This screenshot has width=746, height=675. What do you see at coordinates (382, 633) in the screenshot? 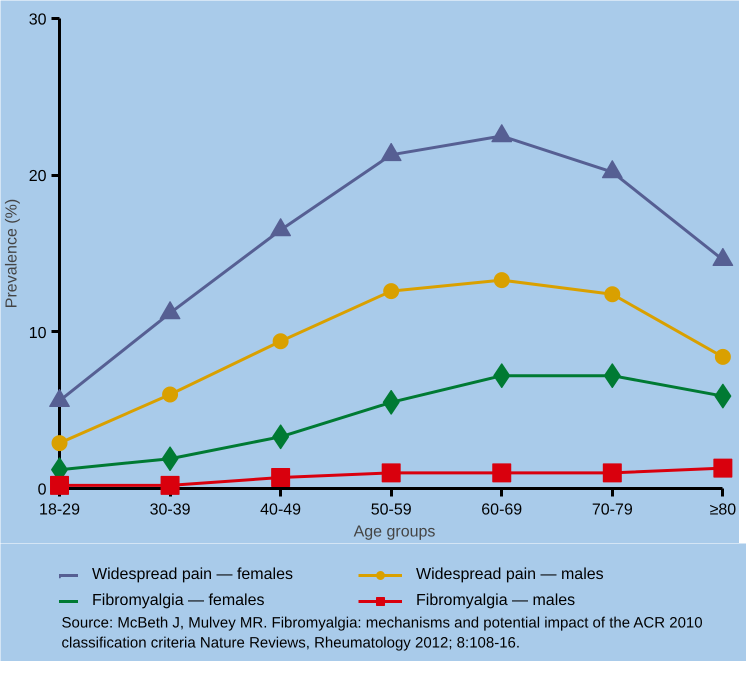
I see `source-note: Source: McBeth J, Mulvey MR. Fibromyalgia: mechanisms and potential impact of the ACR 2010 classification criteria Nature Reviews, Rheumatology 2012; 8:108-16.` at bounding box center [382, 633].